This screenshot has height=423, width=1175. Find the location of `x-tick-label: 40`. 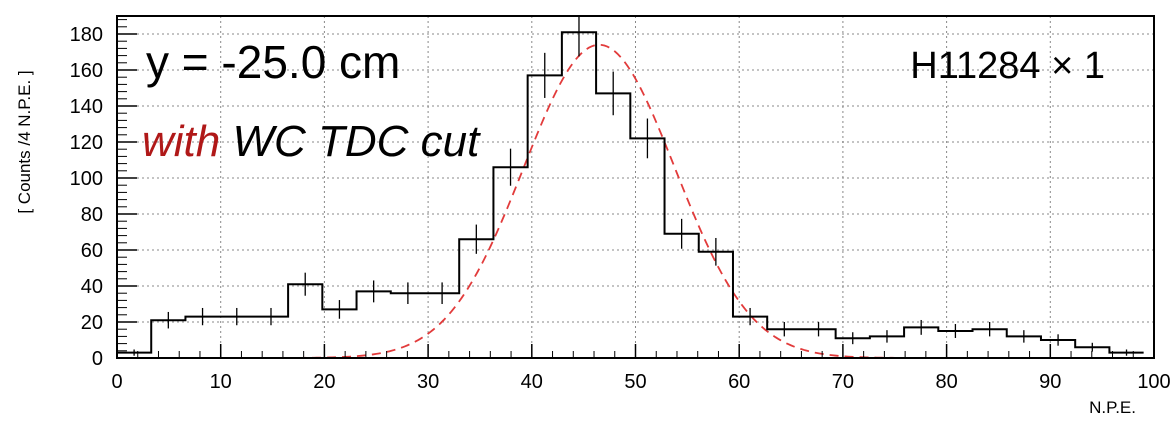

x-tick-label: 40 is located at coordinates (532, 382).